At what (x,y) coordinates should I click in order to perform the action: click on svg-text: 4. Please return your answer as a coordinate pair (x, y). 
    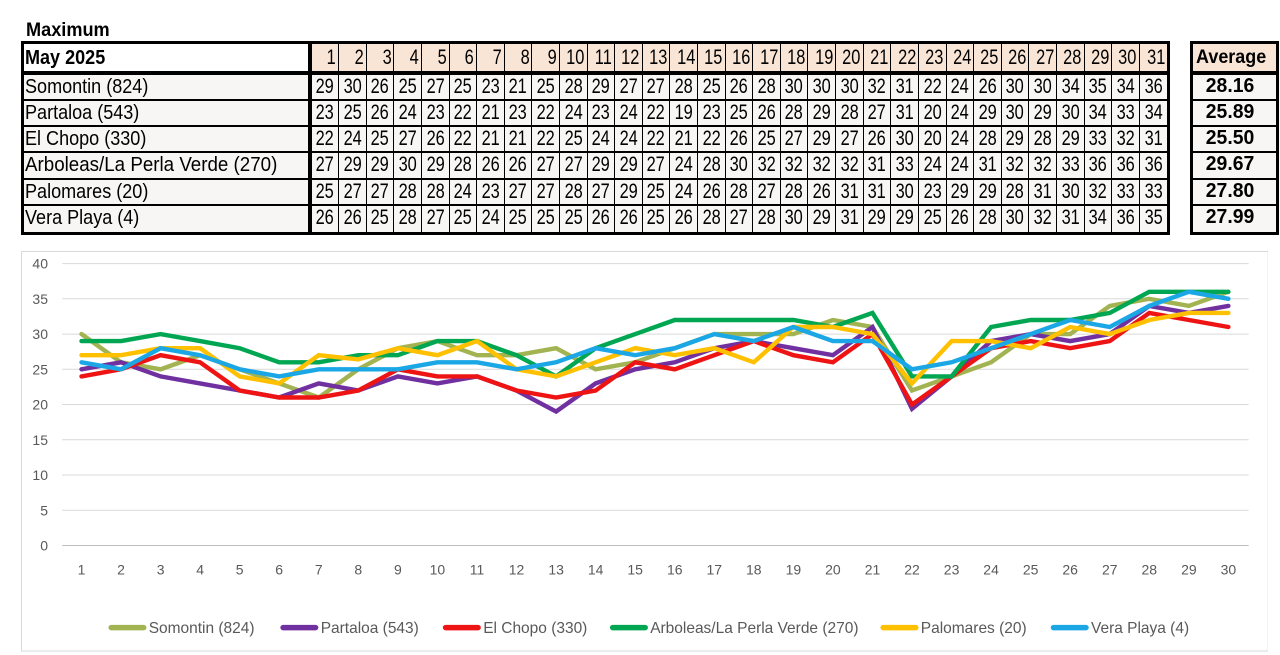
    Looking at the image, I should click on (200, 569).